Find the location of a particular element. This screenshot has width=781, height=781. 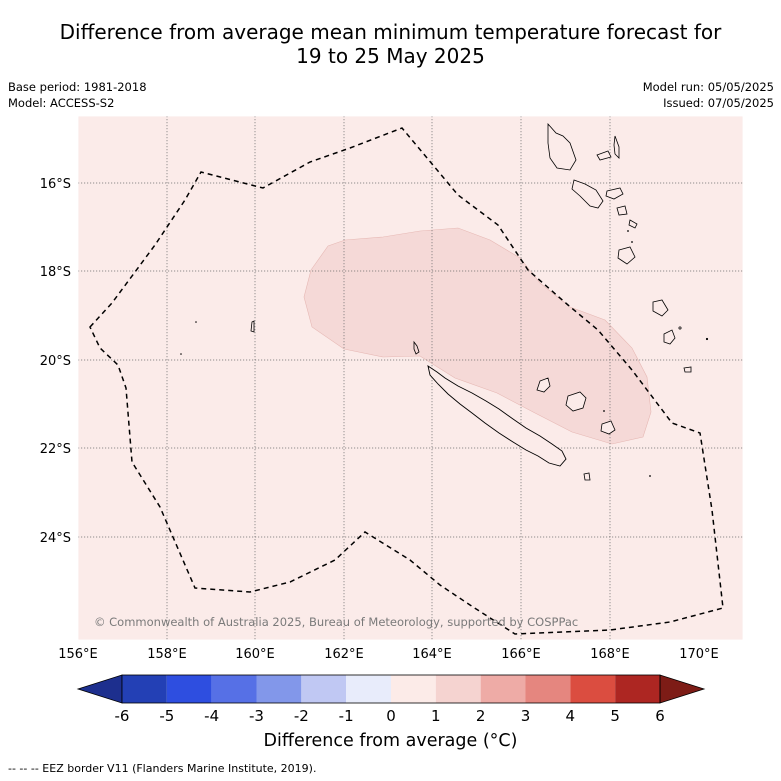

colorbar-tick-label: -6 is located at coordinates (122, 716).